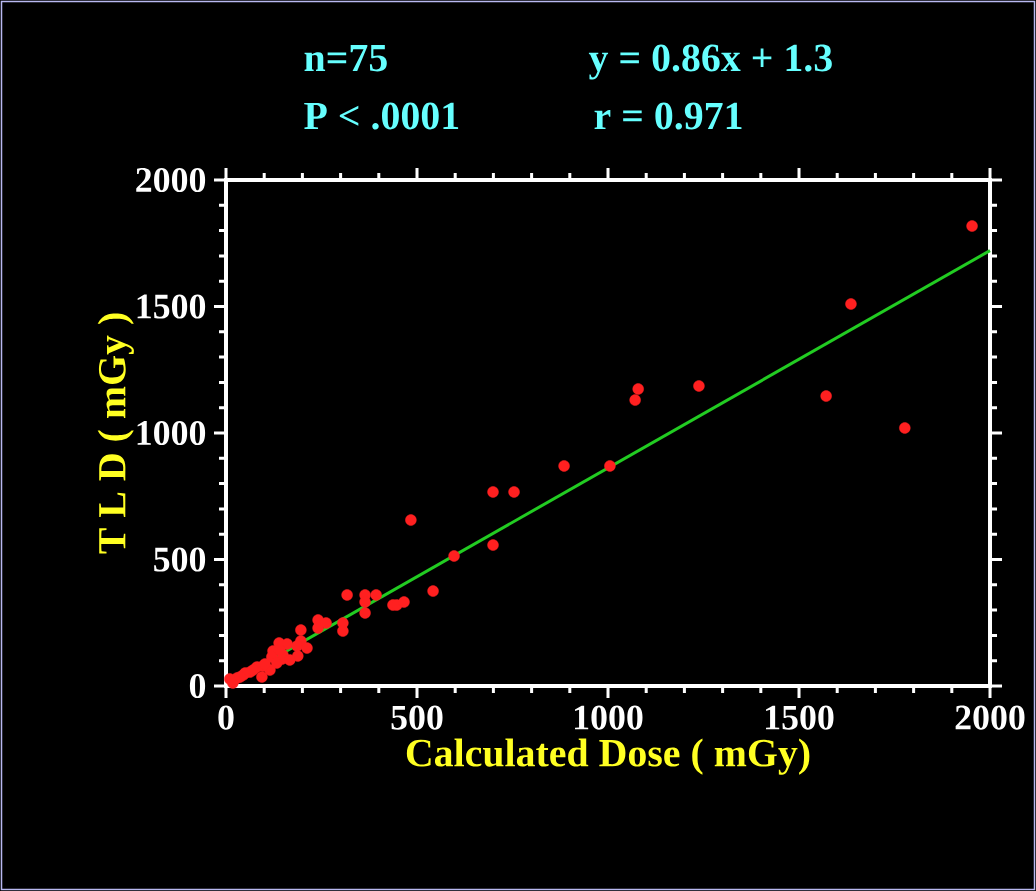 The image size is (1036, 891). What do you see at coordinates (668, 116) in the screenshot?
I see `text: r = 0.971` at bounding box center [668, 116].